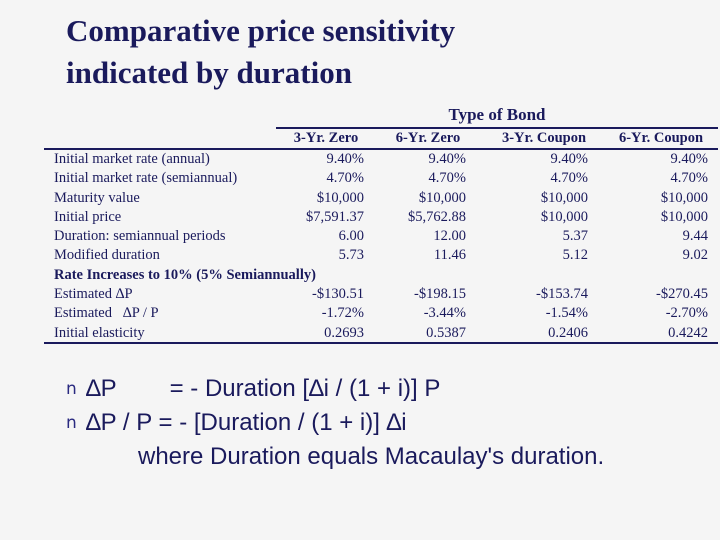 The width and height of the screenshot is (720, 540). I want to click on table-cell: 11.46, so click(449, 255).